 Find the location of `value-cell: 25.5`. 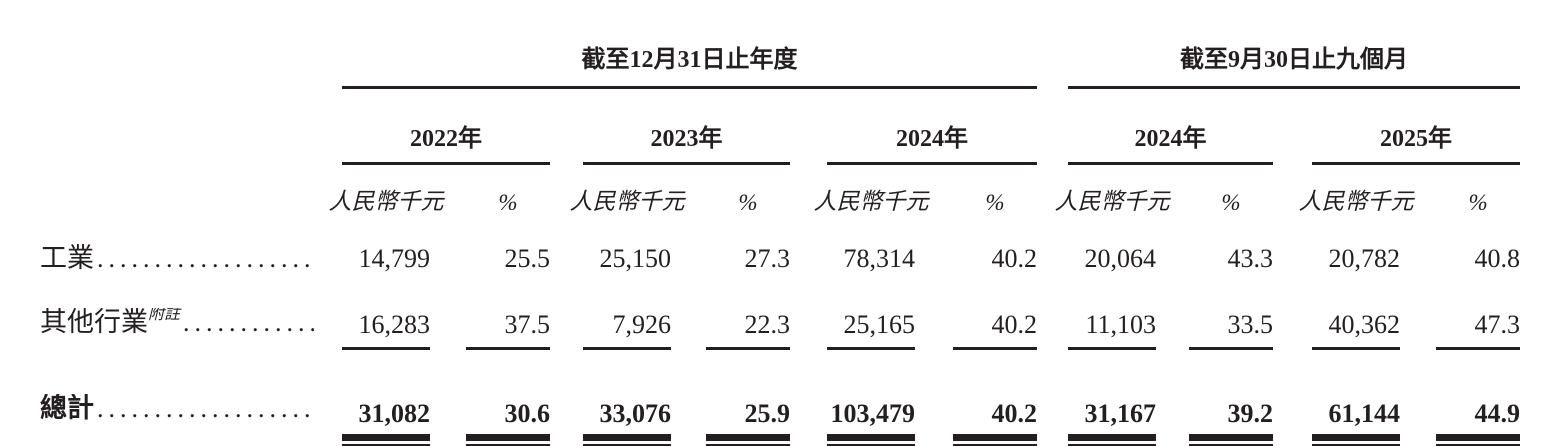

value-cell: 25.5 is located at coordinates (527, 259).